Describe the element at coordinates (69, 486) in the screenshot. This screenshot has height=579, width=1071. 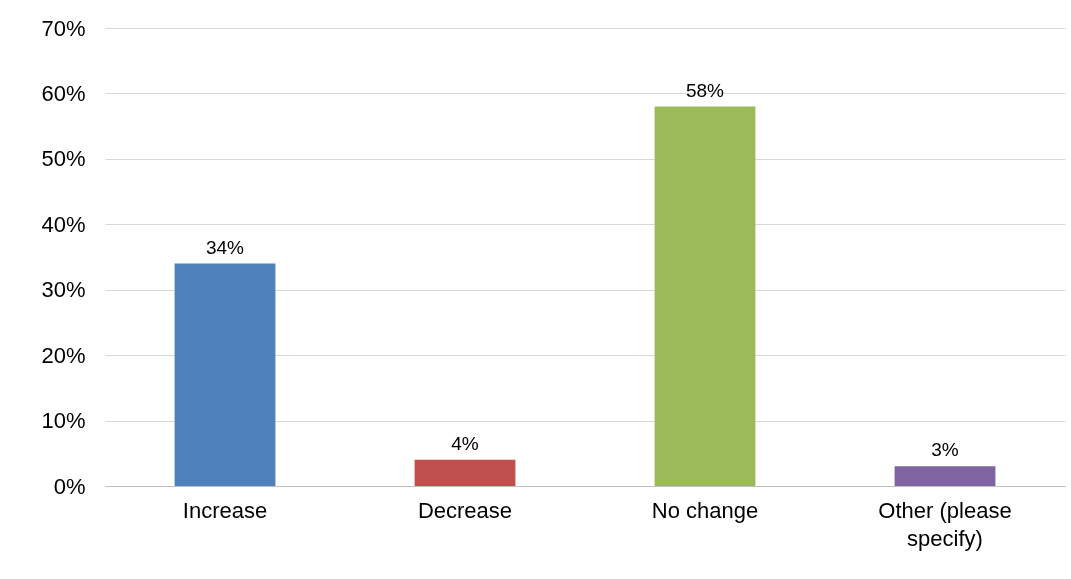
I see `y-tick-label: 0%` at that location.